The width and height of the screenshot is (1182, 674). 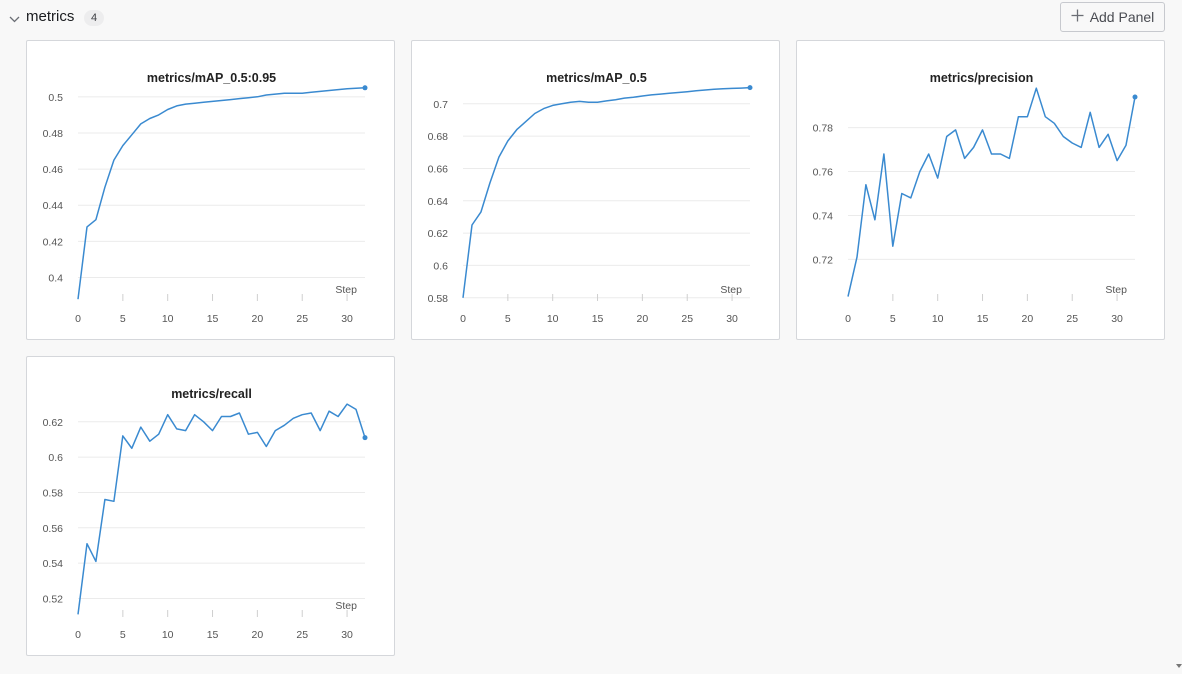 I want to click on y-tick-label: 0.66, so click(x=438, y=169).